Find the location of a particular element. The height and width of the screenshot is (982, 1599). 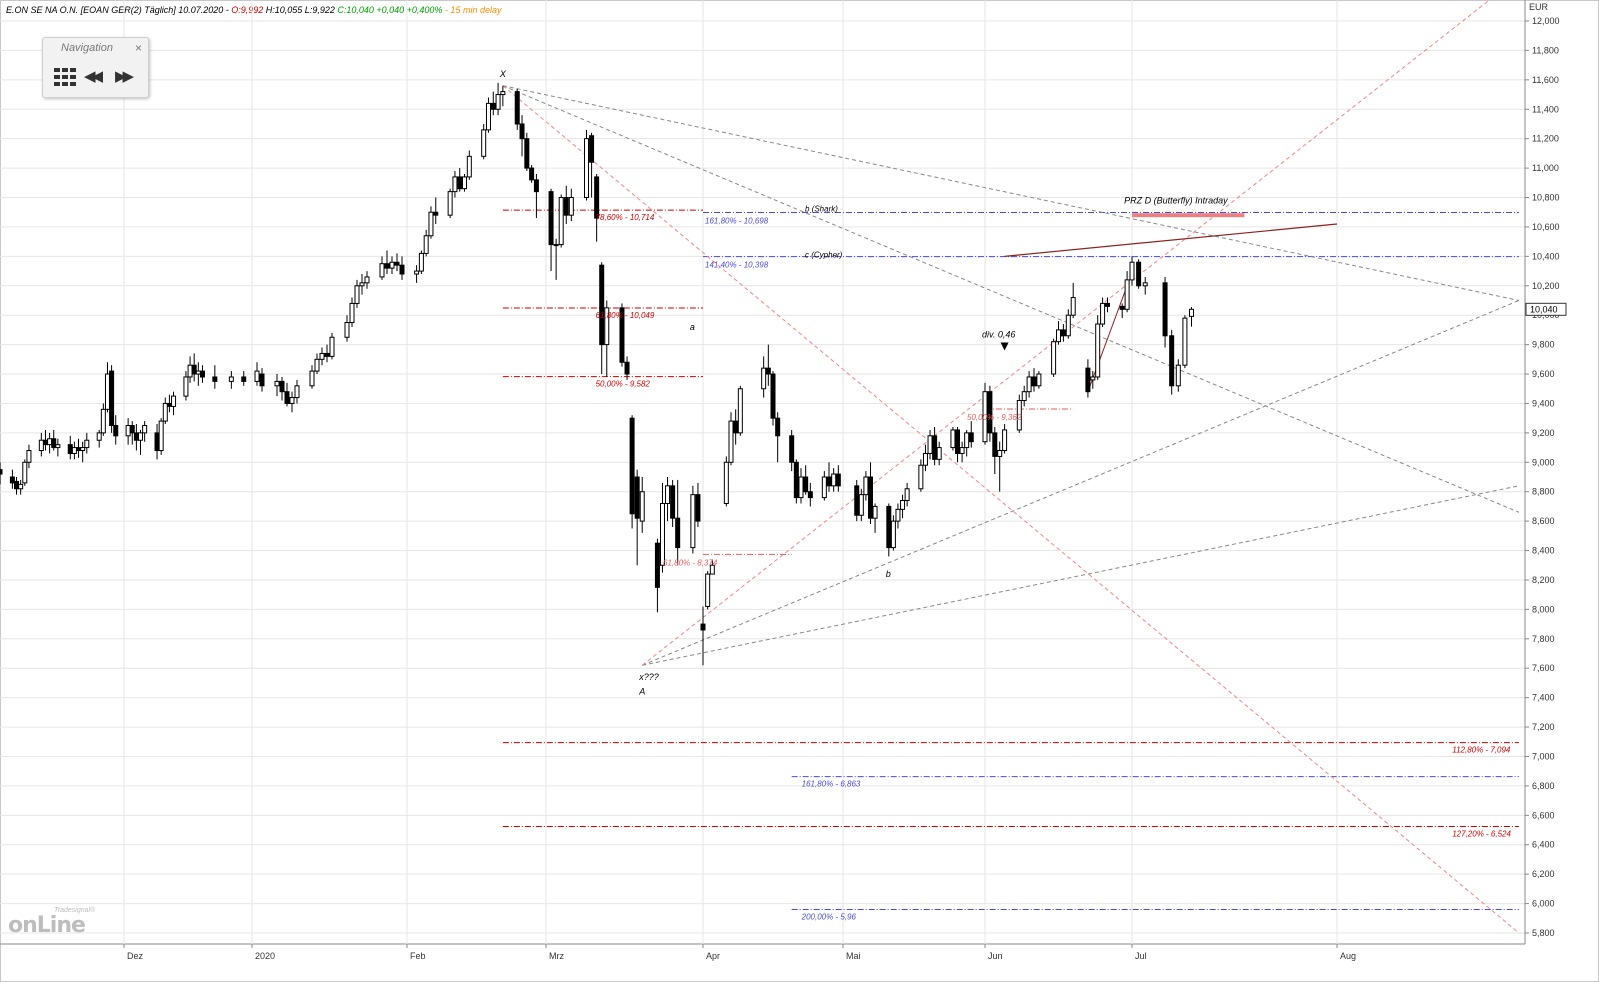

x-tick-label: Jul is located at coordinates (1141, 956).